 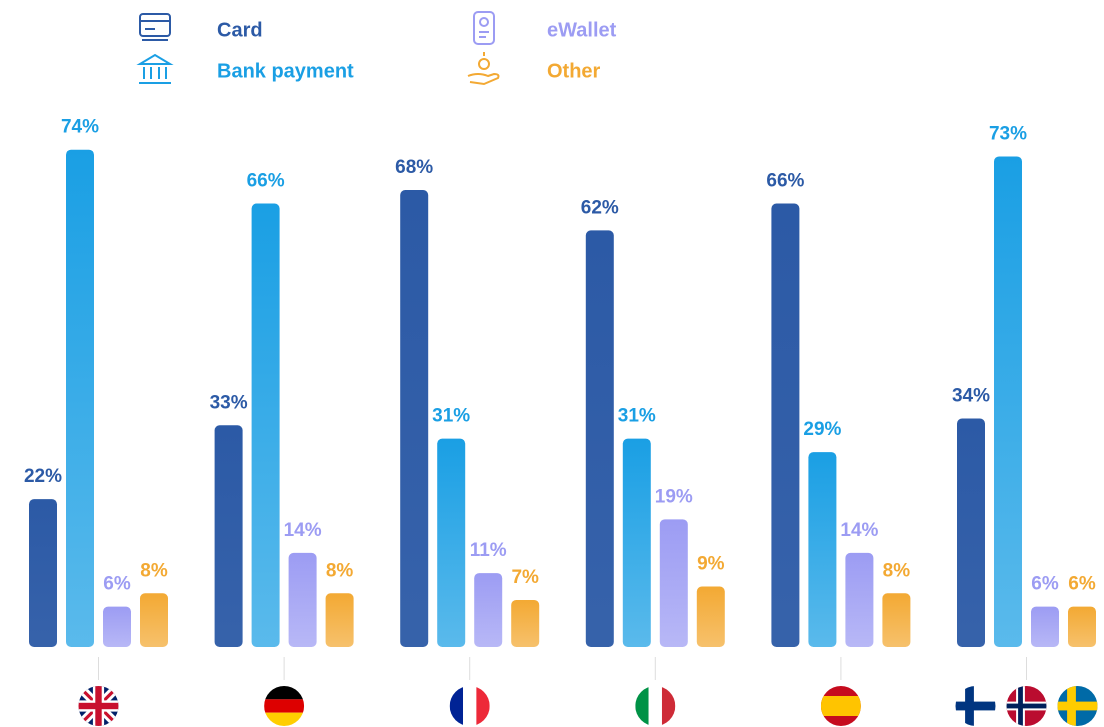 What do you see at coordinates (1008, 133) in the screenshot?
I see `value-label: 73%` at bounding box center [1008, 133].